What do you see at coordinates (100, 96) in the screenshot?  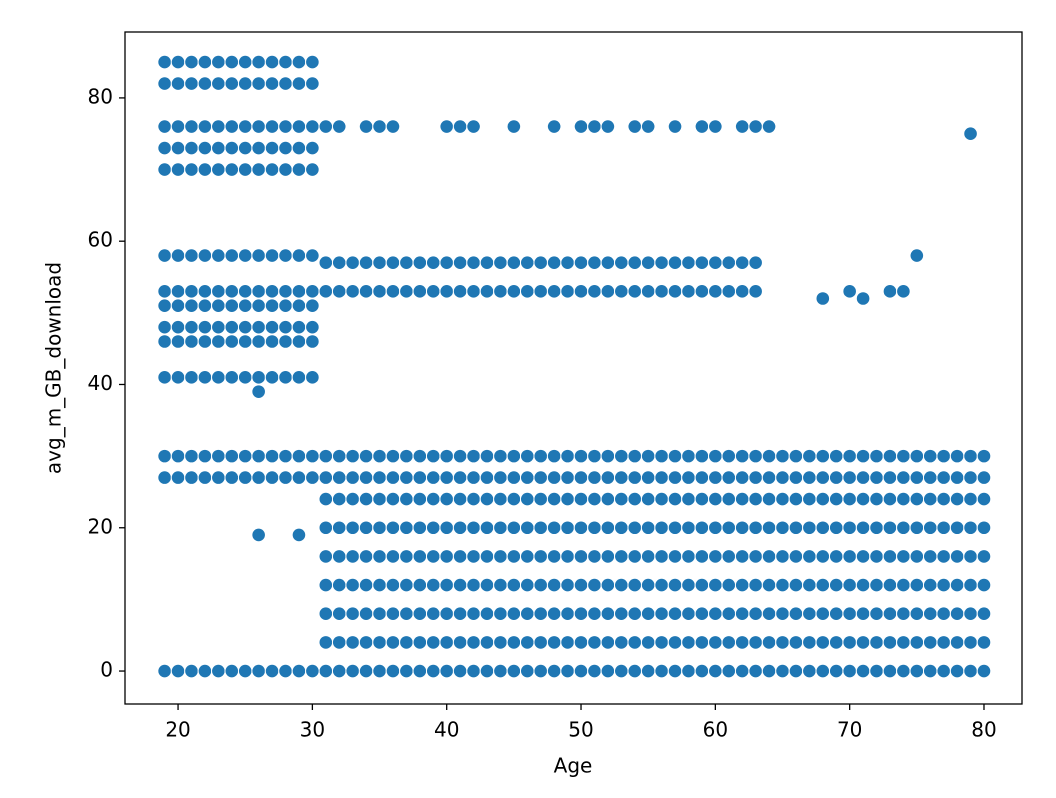 I see `y-tick-label: 80` at bounding box center [100, 96].